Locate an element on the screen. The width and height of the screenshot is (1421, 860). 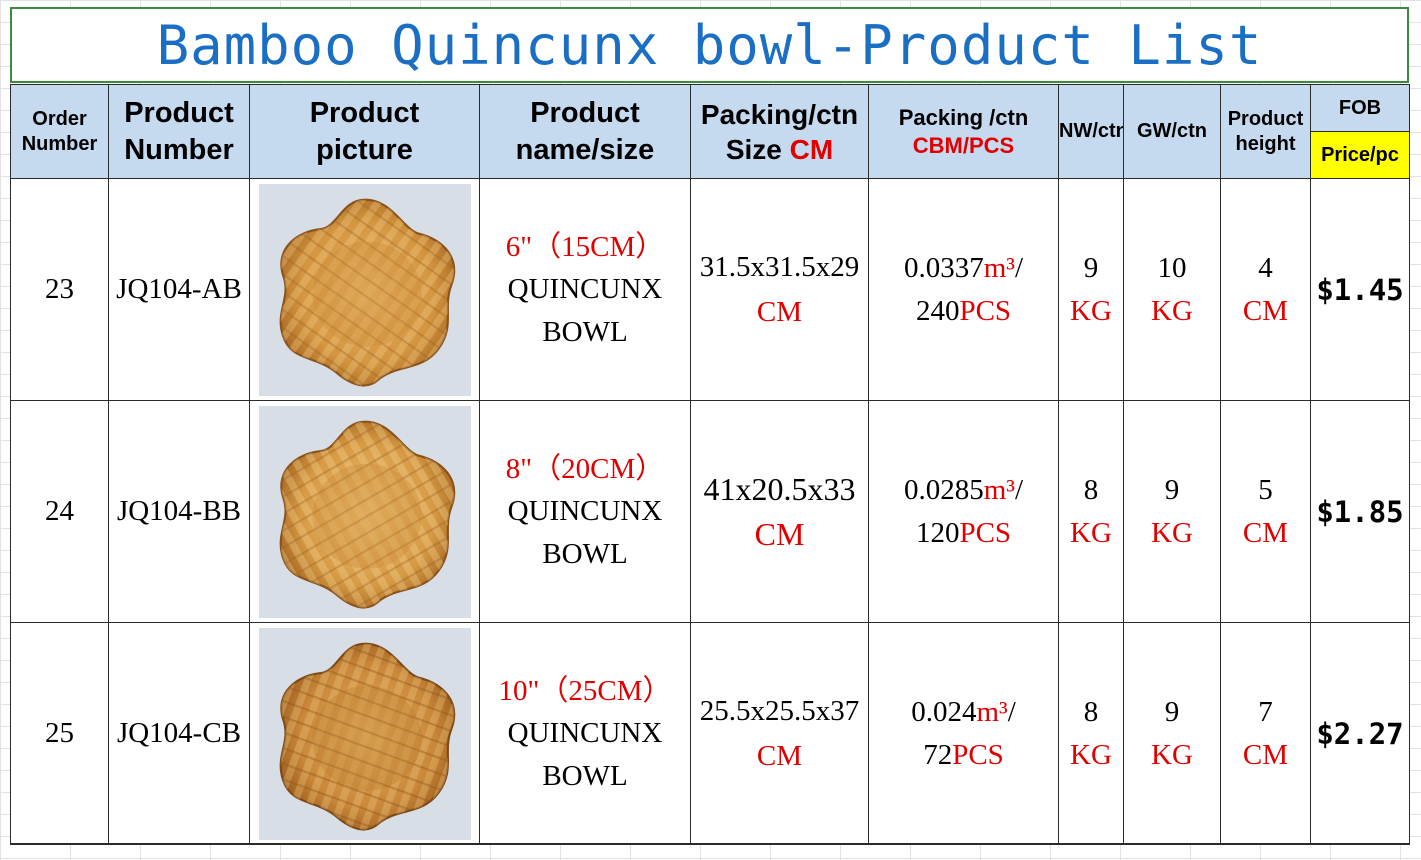
cbm-value: 0.024 is located at coordinates (944, 712).